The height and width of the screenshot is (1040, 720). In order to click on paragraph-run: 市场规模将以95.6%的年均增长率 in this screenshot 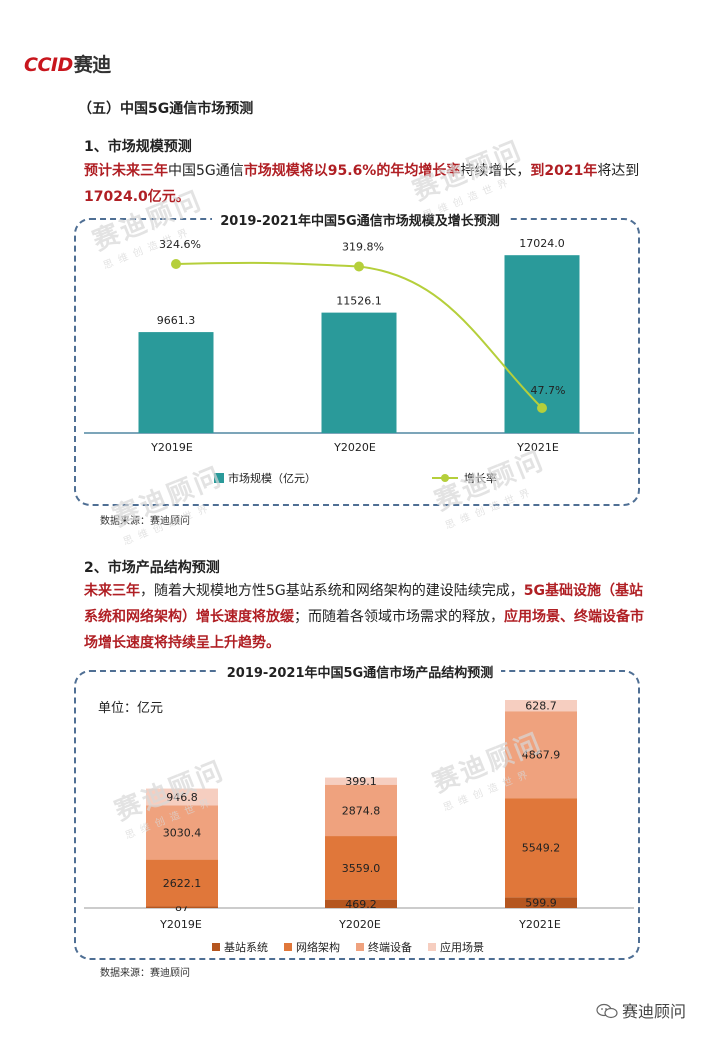, I will do `click(352, 171)`.